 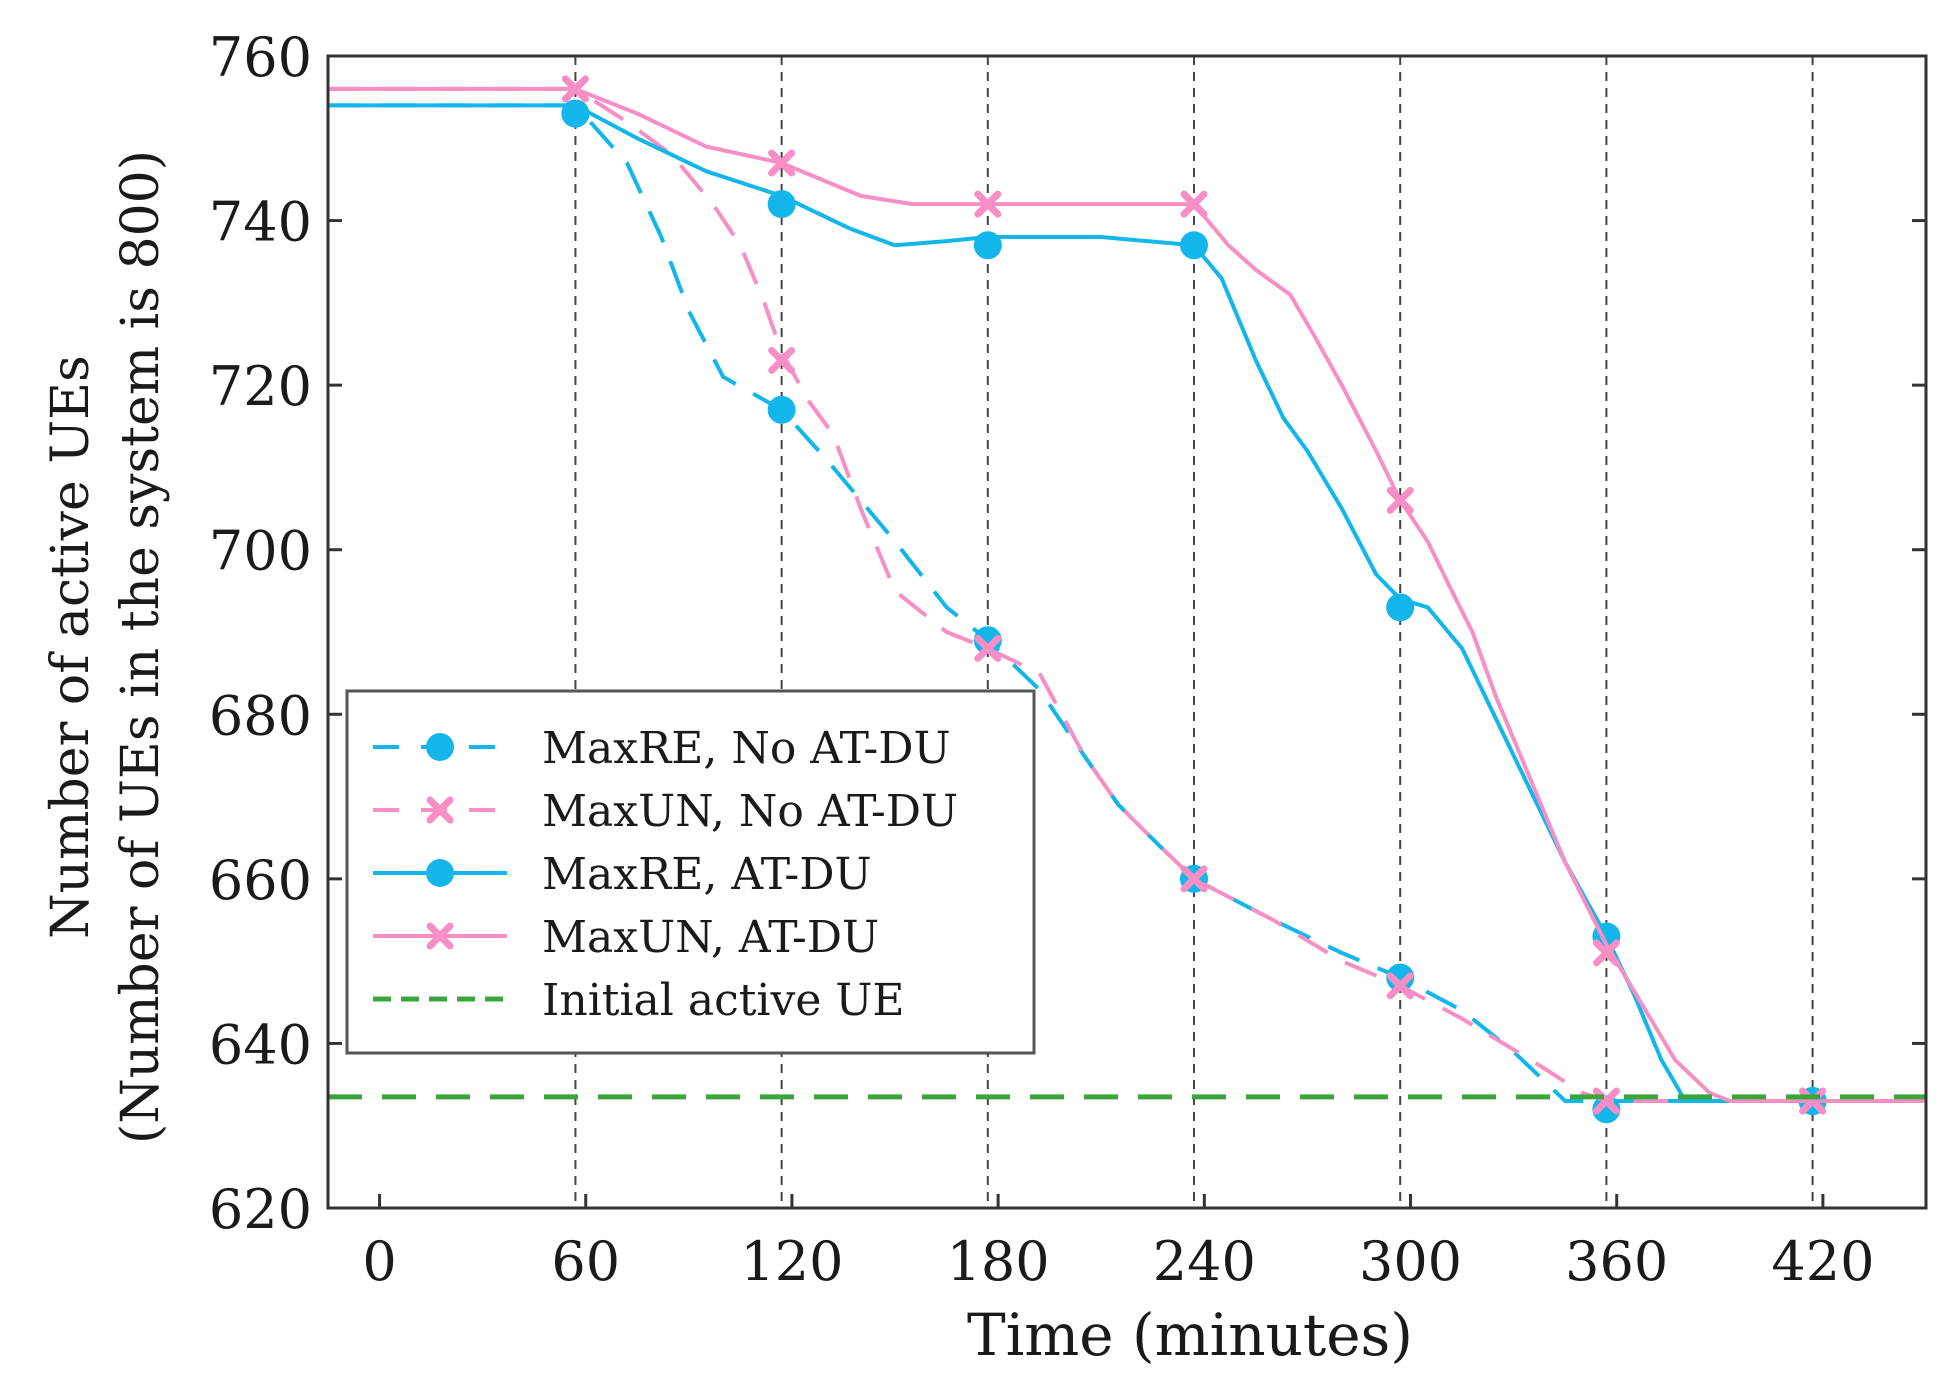 I want to click on legend-item: MaxRE, No AT-DU, so click(x=662, y=748).